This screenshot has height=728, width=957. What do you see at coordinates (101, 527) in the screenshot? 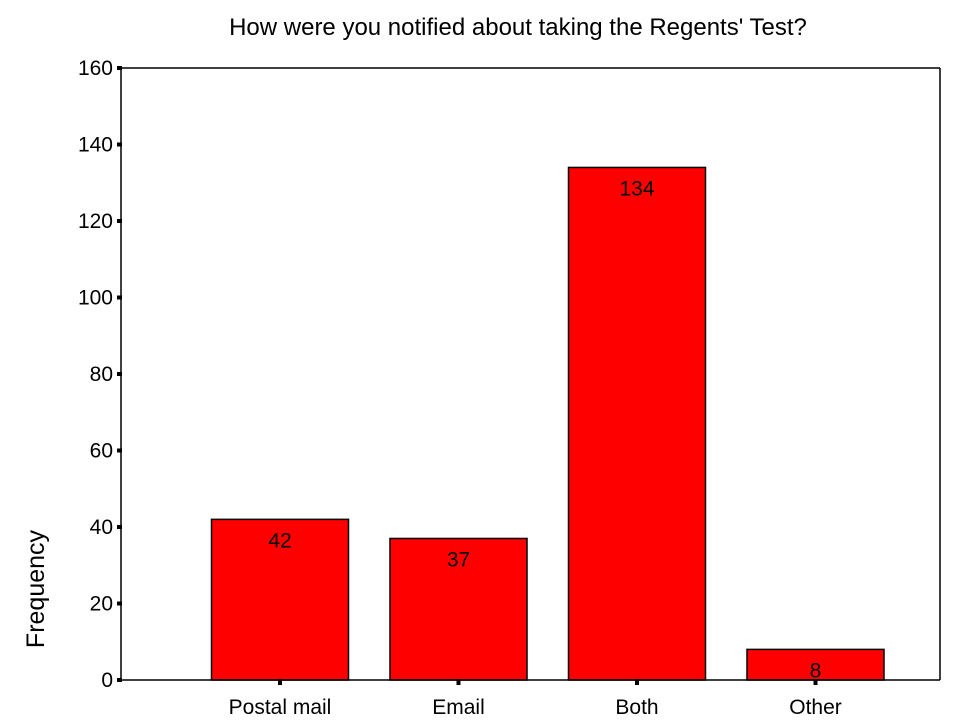
I see `y-tick-label: 40` at bounding box center [101, 527].